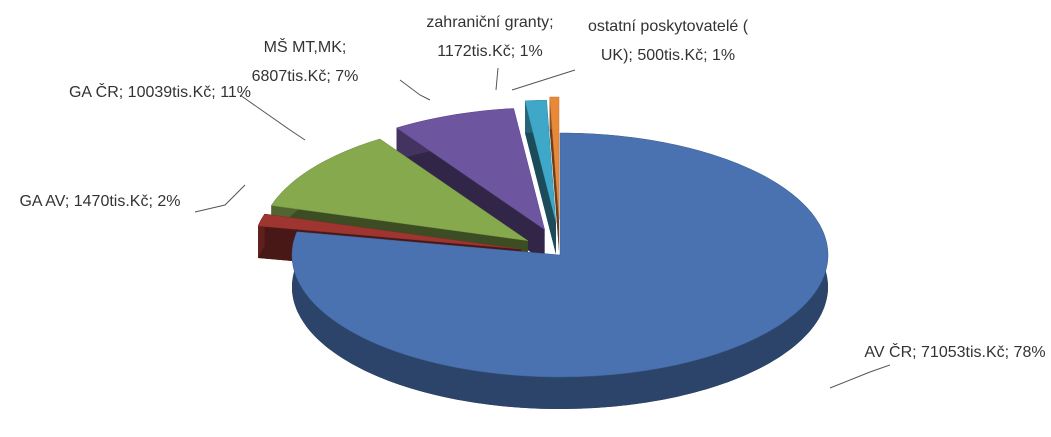 The width and height of the screenshot is (1051, 437). What do you see at coordinates (490, 37) in the screenshot?
I see `data-label: zahraniční granty; 1172tis.Kč; 1%` at bounding box center [490, 37].